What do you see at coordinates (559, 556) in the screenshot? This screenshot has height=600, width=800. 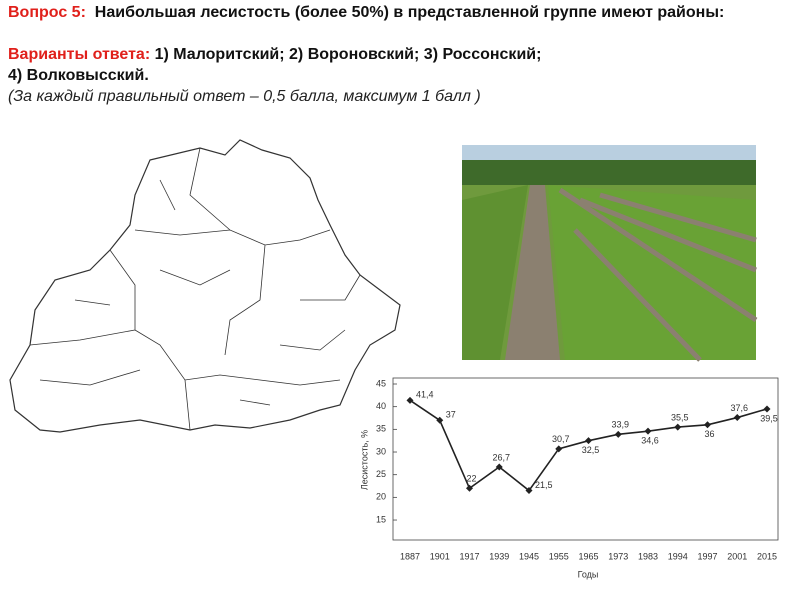 I see `x-tick-label: 1955` at bounding box center [559, 556].